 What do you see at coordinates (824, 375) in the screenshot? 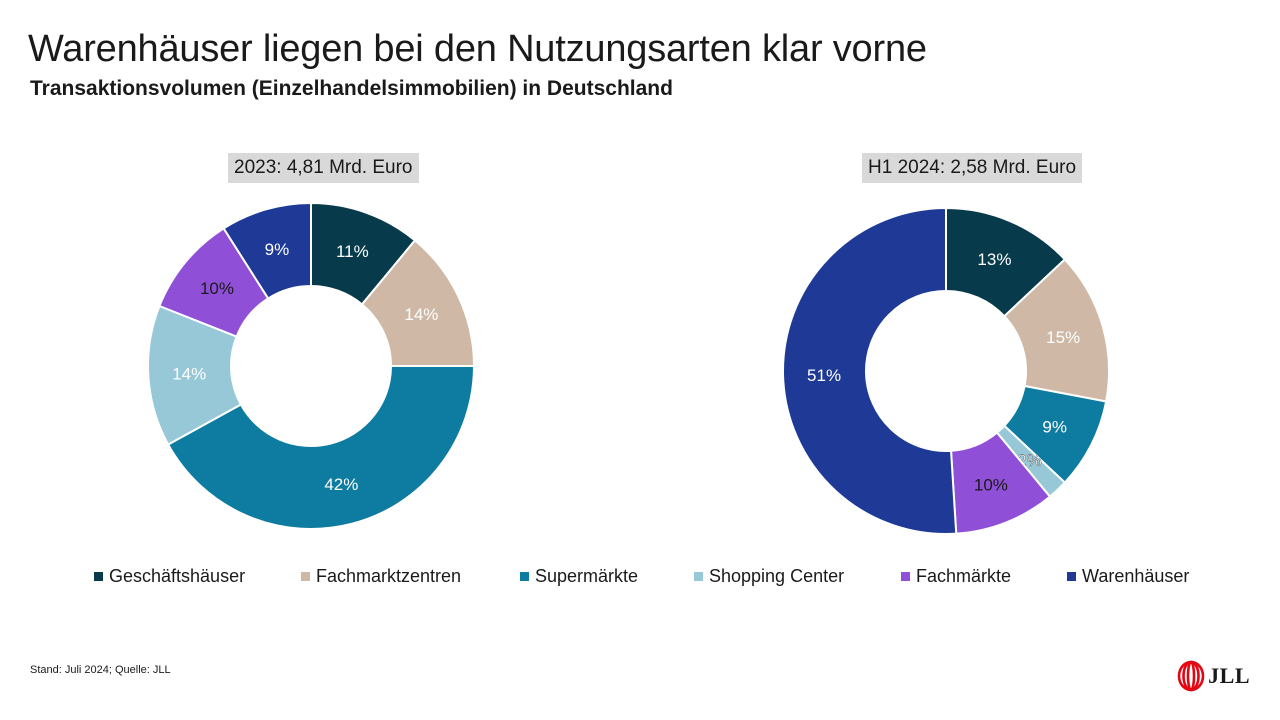
I see `donut-data-label: 51%` at bounding box center [824, 375].